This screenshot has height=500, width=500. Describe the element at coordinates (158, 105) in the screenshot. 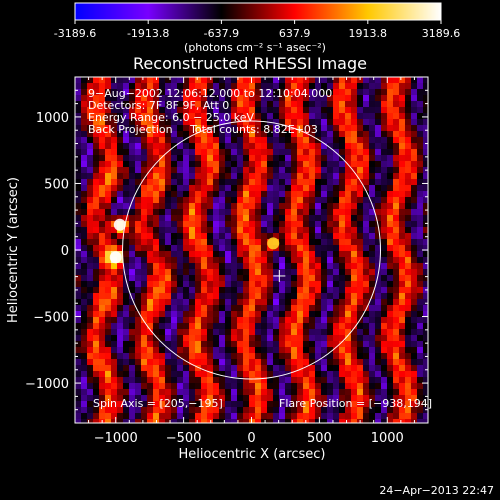

I see `annotation-detectors: Detectors: 7F 8F 9F, Att 0` at that location.